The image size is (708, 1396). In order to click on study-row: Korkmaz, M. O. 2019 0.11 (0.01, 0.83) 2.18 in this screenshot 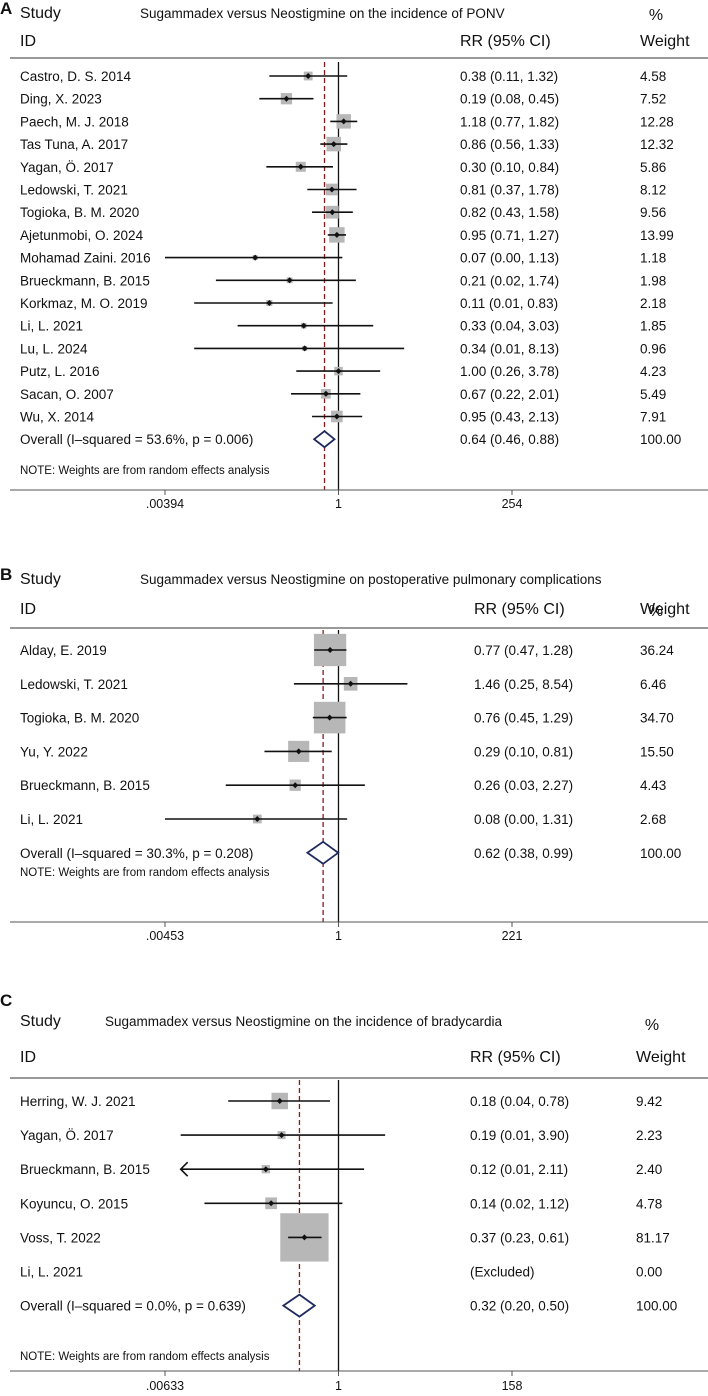, I will do `click(343, 303)`.